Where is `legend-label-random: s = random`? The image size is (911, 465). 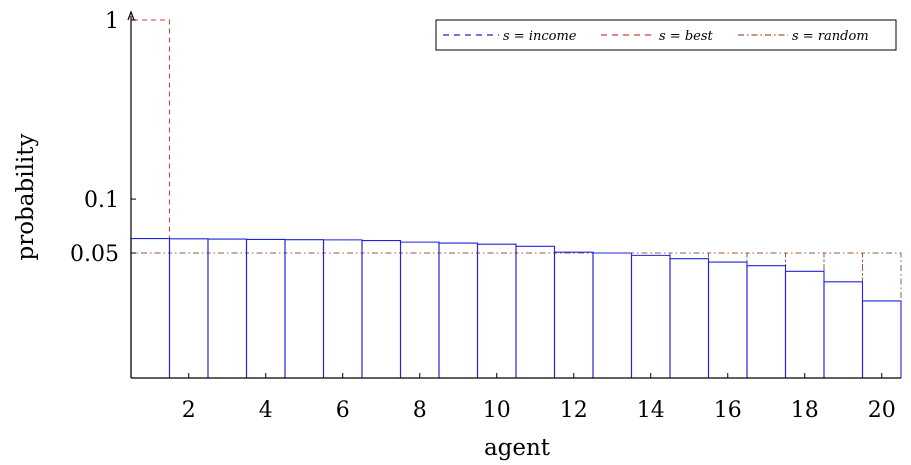
legend-label-random: s = random is located at coordinates (830, 36).